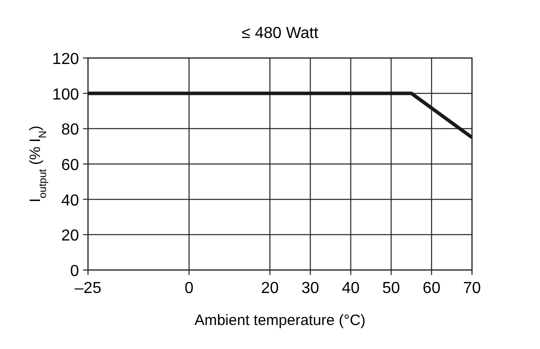 The width and height of the screenshot is (540, 349). Describe the element at coordinates (472, 288) in the screenshot. I see `x-tick-label: 70` at that location.